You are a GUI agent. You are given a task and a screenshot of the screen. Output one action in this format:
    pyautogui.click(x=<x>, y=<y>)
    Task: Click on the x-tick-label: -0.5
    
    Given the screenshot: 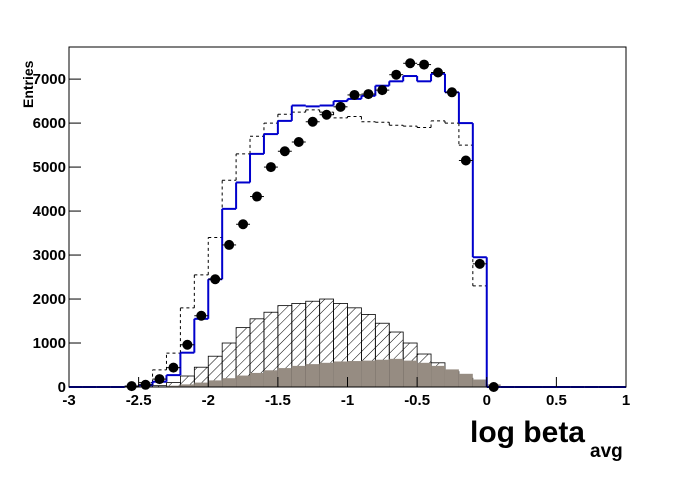 What is the action you would take?
    pyautogui.click(x=417, y=400)
    